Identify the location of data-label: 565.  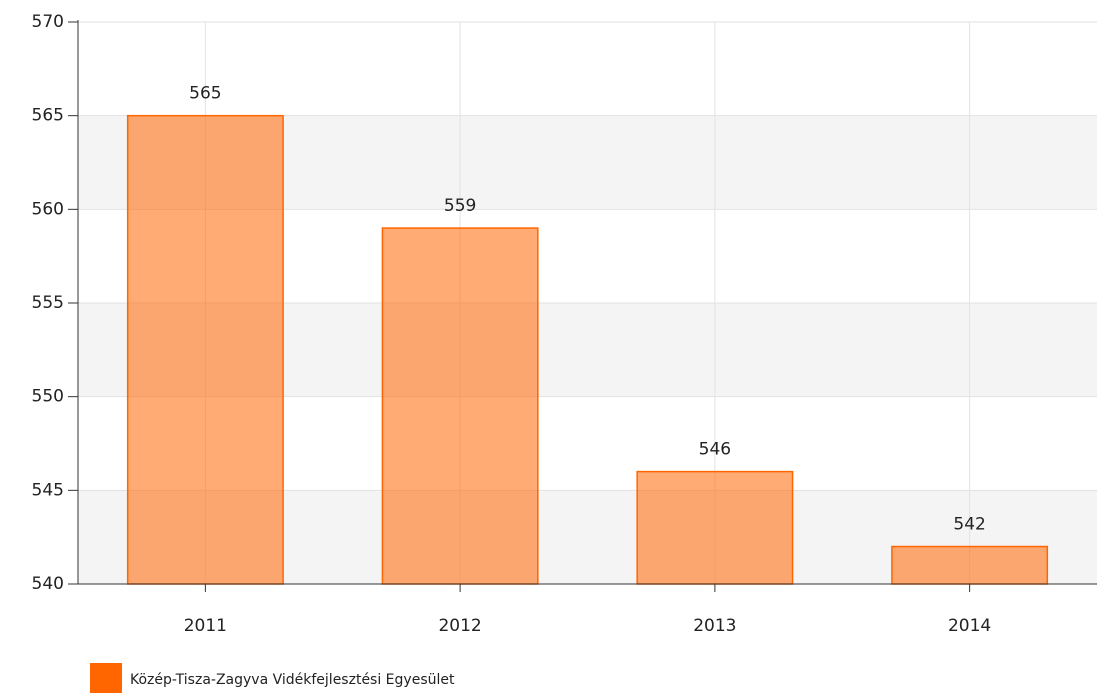
(205, 94).